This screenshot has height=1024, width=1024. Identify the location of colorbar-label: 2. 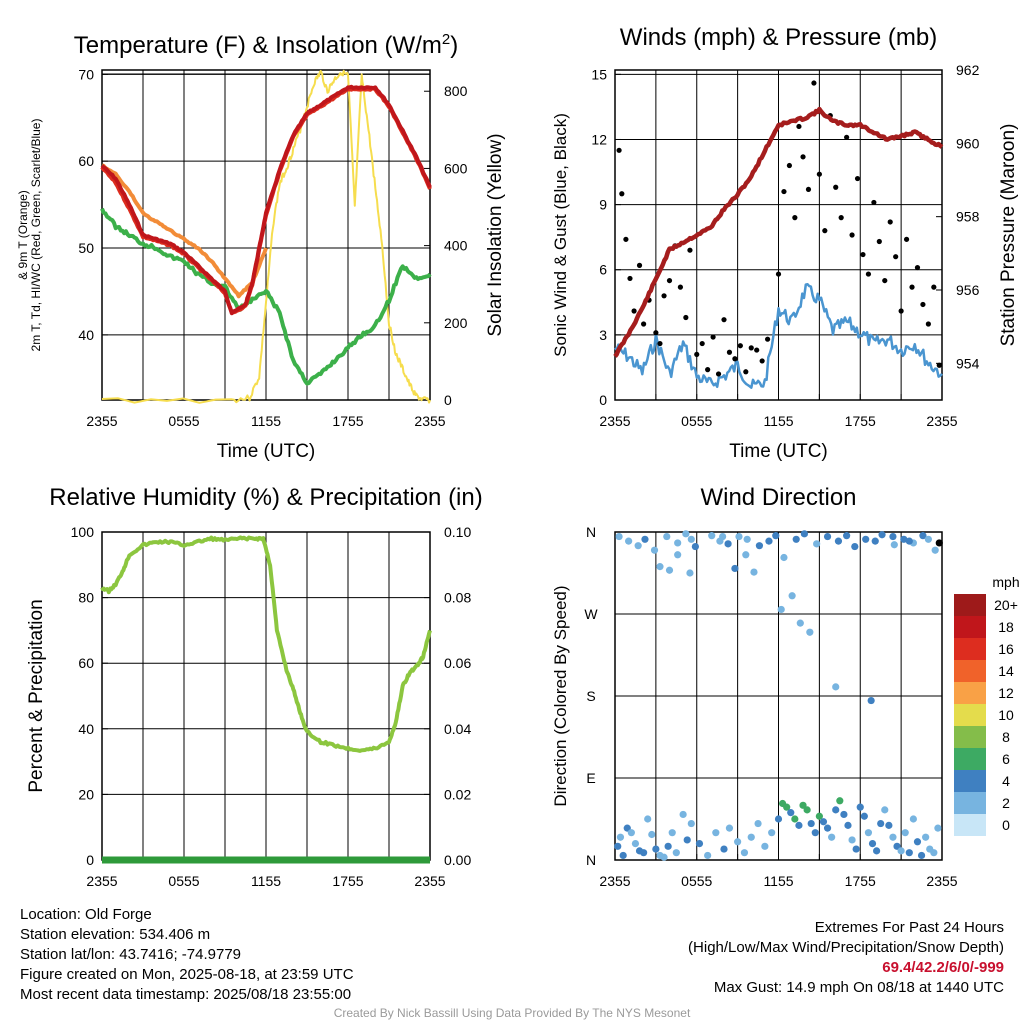
(1006, 803).